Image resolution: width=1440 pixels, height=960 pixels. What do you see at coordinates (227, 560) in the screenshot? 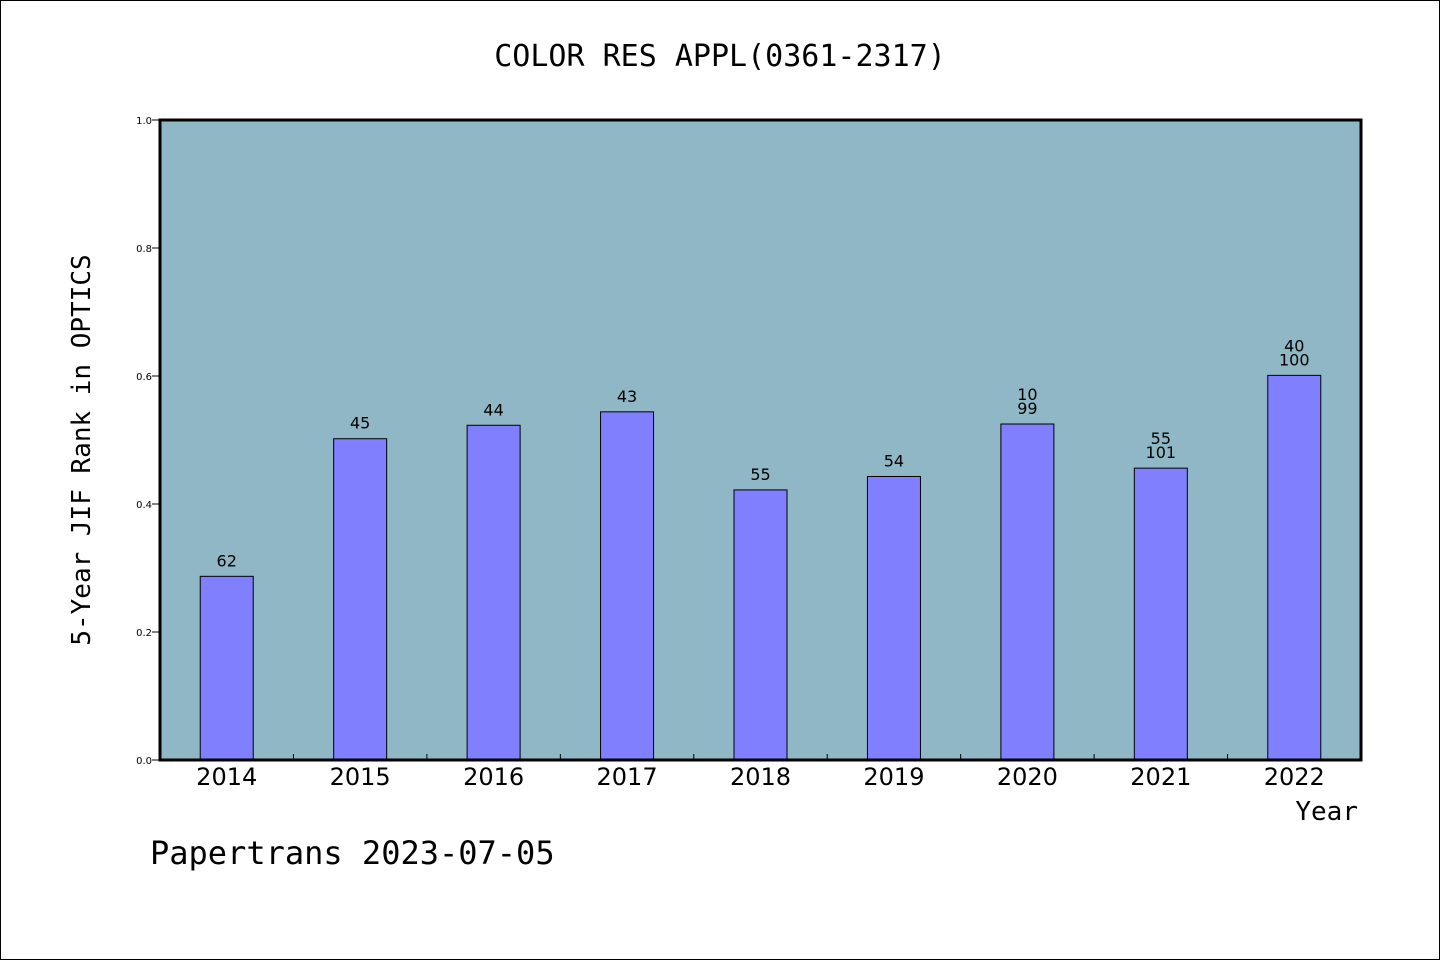
I see `bar-data-label: 62` at bounding box center [227, 560].